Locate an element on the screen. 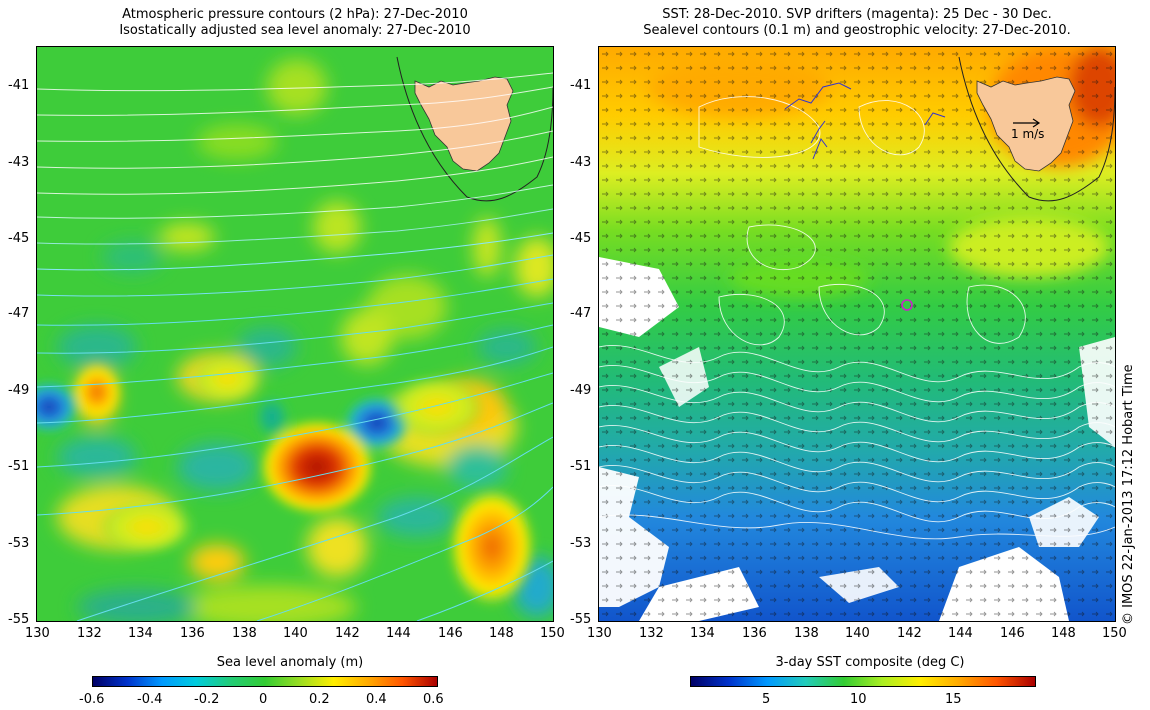 The image size is (1150, 710). right-colorbar is located at coordinates (863, 681).